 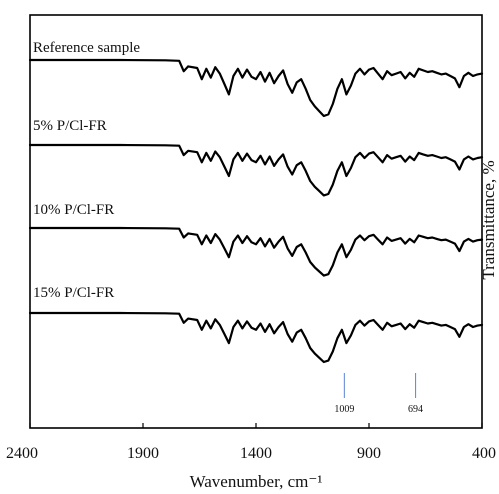 What do you see at coordinates (73, 293) in the screenshot?
I see `series-label-4: 15% P/Cl-FR` at bounding box center [73, 293].